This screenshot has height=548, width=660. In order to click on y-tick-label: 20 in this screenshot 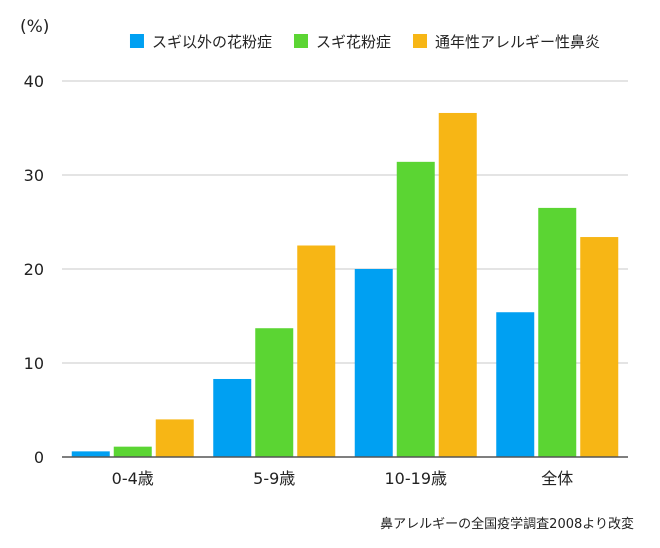, I will do `click(34, 269)`.